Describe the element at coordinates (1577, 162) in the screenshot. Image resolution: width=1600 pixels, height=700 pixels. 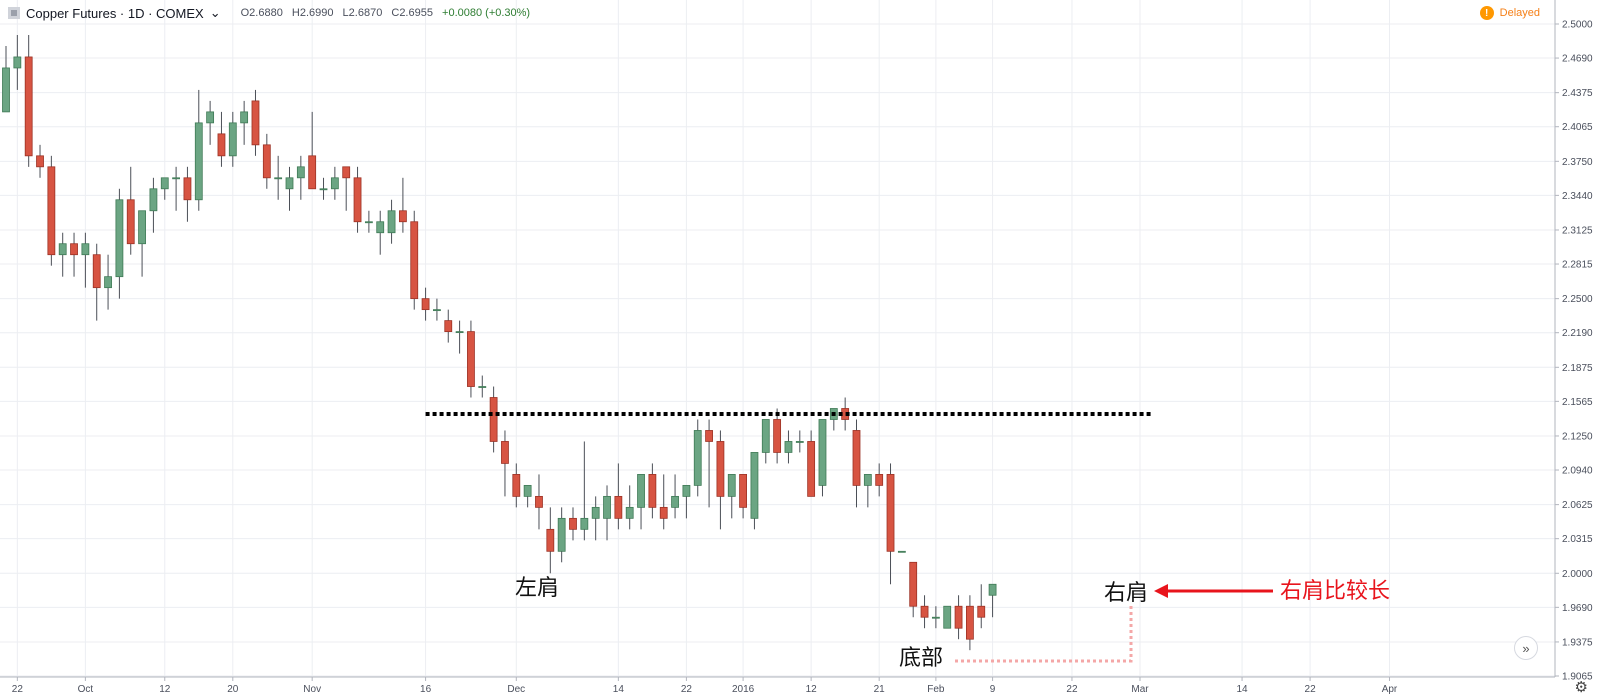
I see `y-tick-label: 2.3750` at that location.